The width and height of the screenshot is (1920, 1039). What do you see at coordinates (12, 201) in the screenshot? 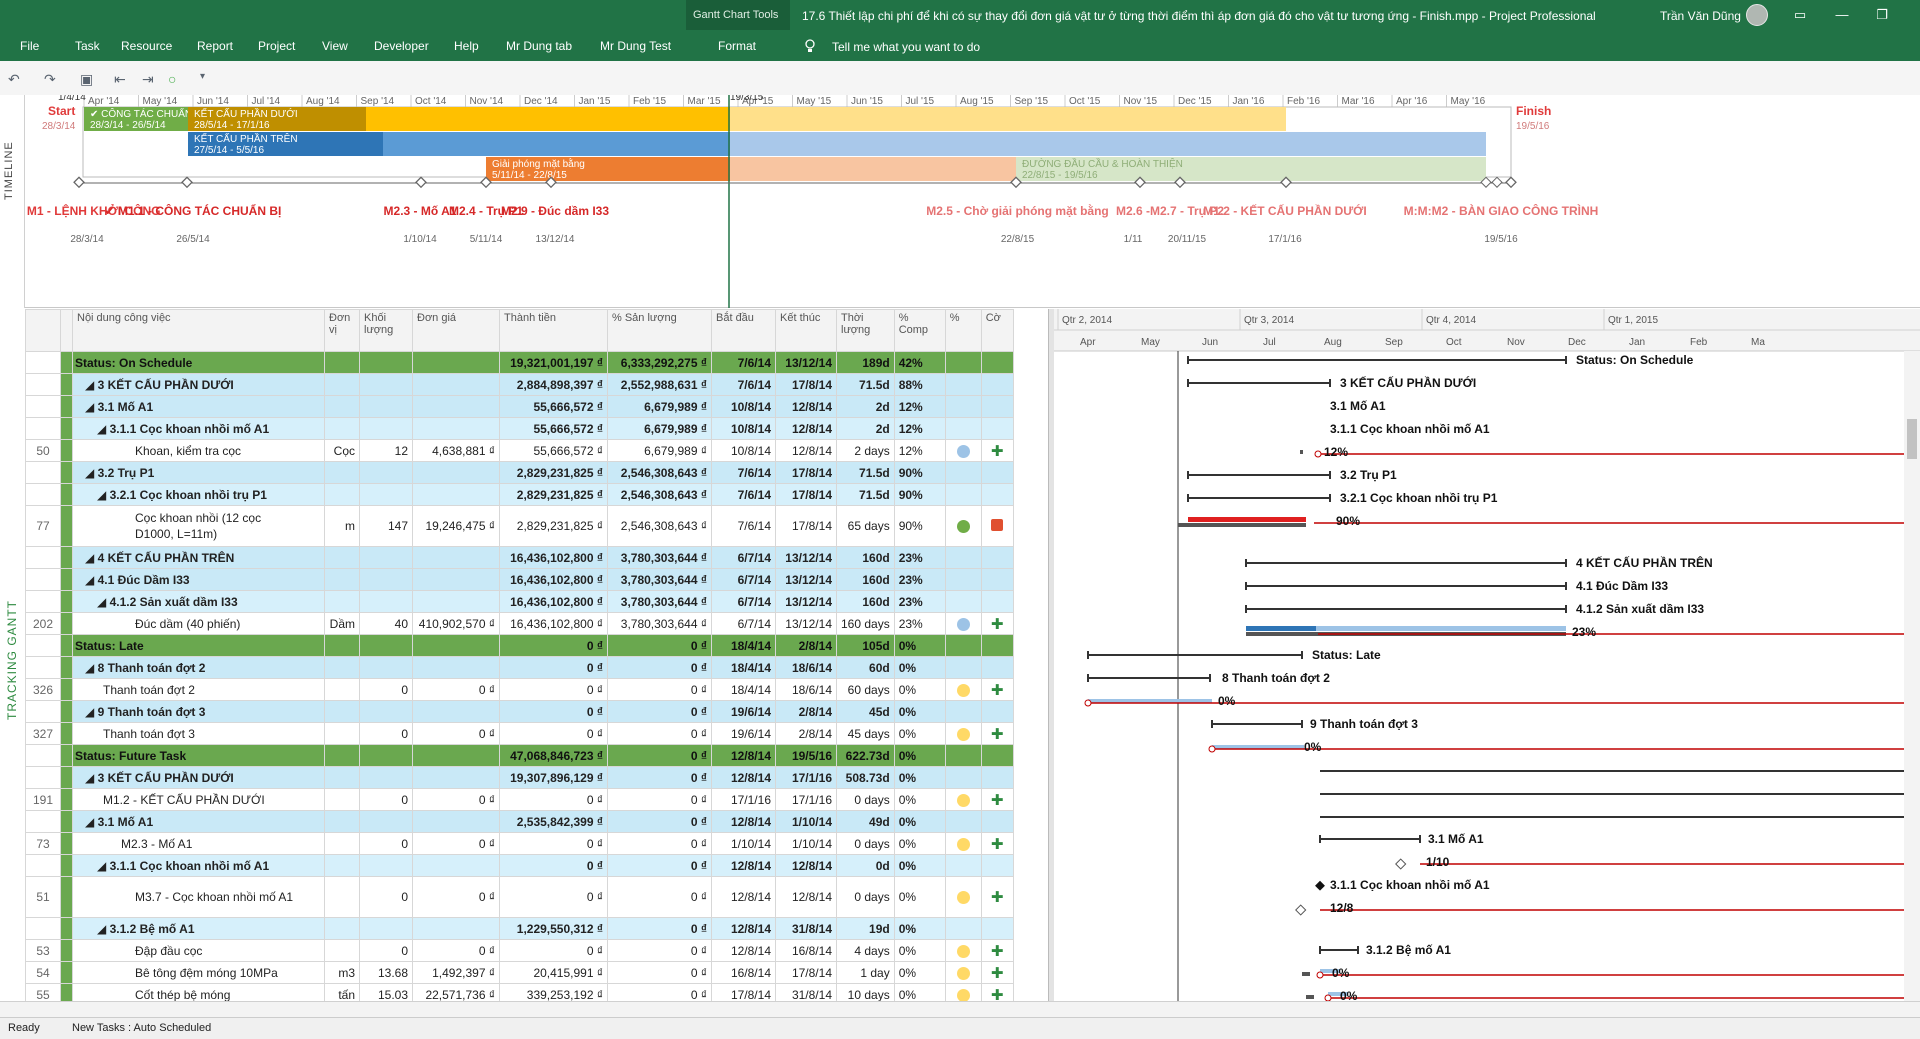
I see `timeline-side` at bounding box center [12, 201].